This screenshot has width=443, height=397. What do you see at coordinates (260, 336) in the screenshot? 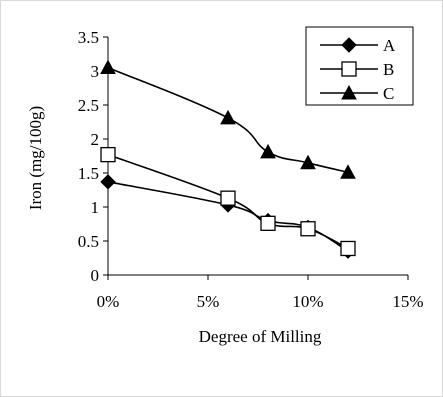
I see `x-axis-label: Degree of Milling` at bounding box center [260, 336].